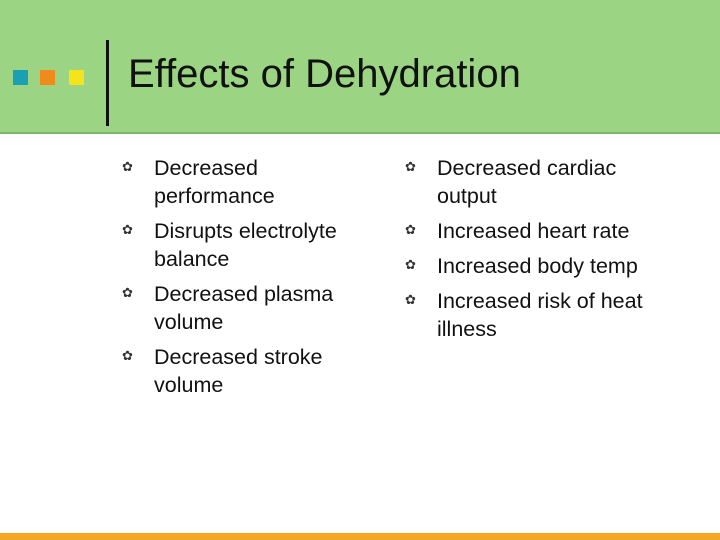  I want to click on list-item-text: Increased body temp, so click(537, 266).